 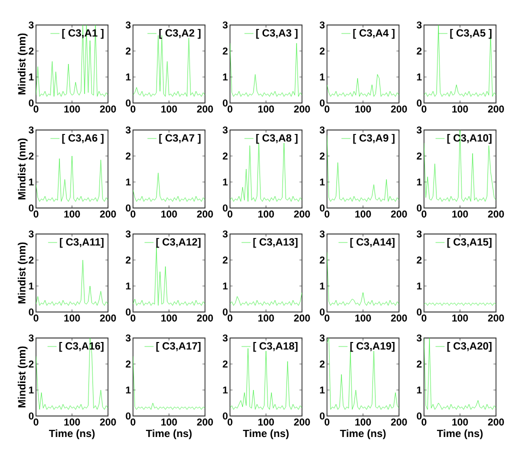 What do you see at coordinates (179, 139) in the screenshot?
I see `legend-label: [ C3,A7 ]` at bounding box center [179, 139].